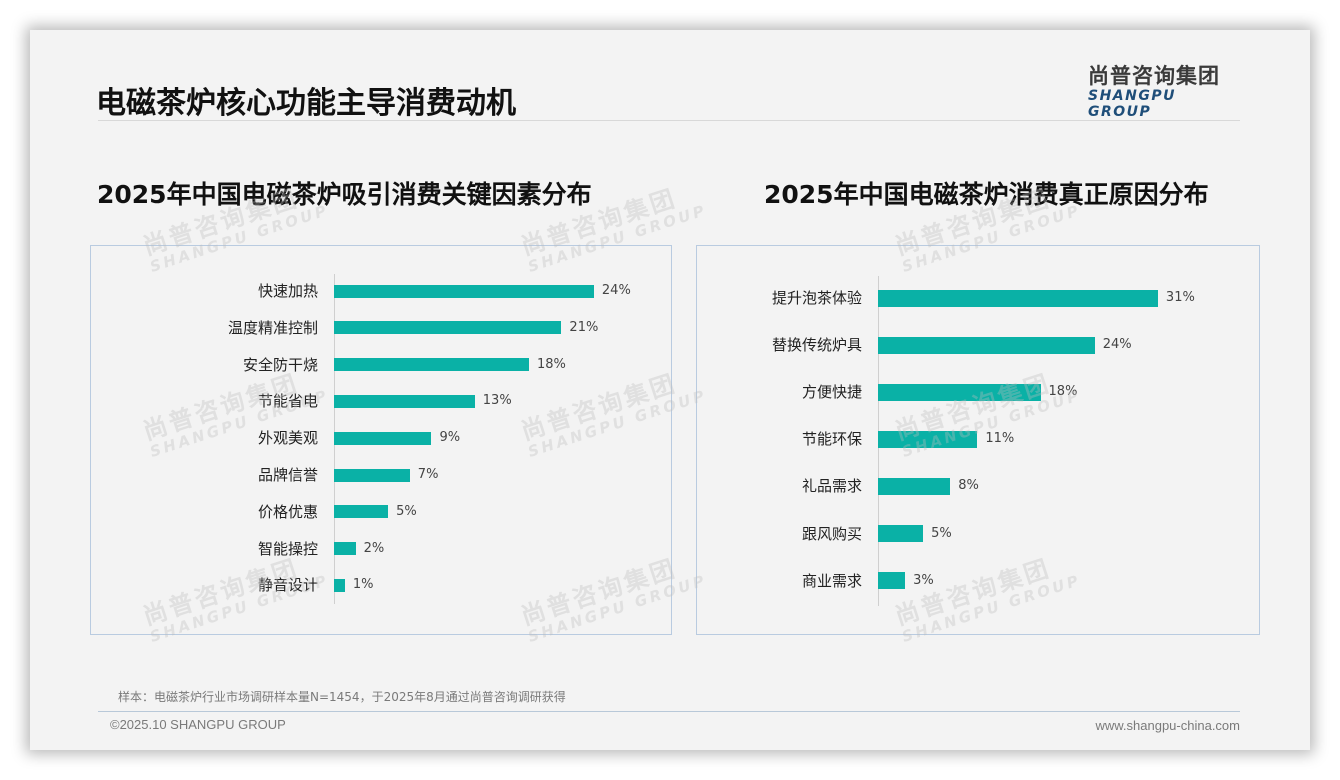  Describe the element at coordinates (287, 291) in the screenshot. I see `bar-category-label: 快速加热` at that location.